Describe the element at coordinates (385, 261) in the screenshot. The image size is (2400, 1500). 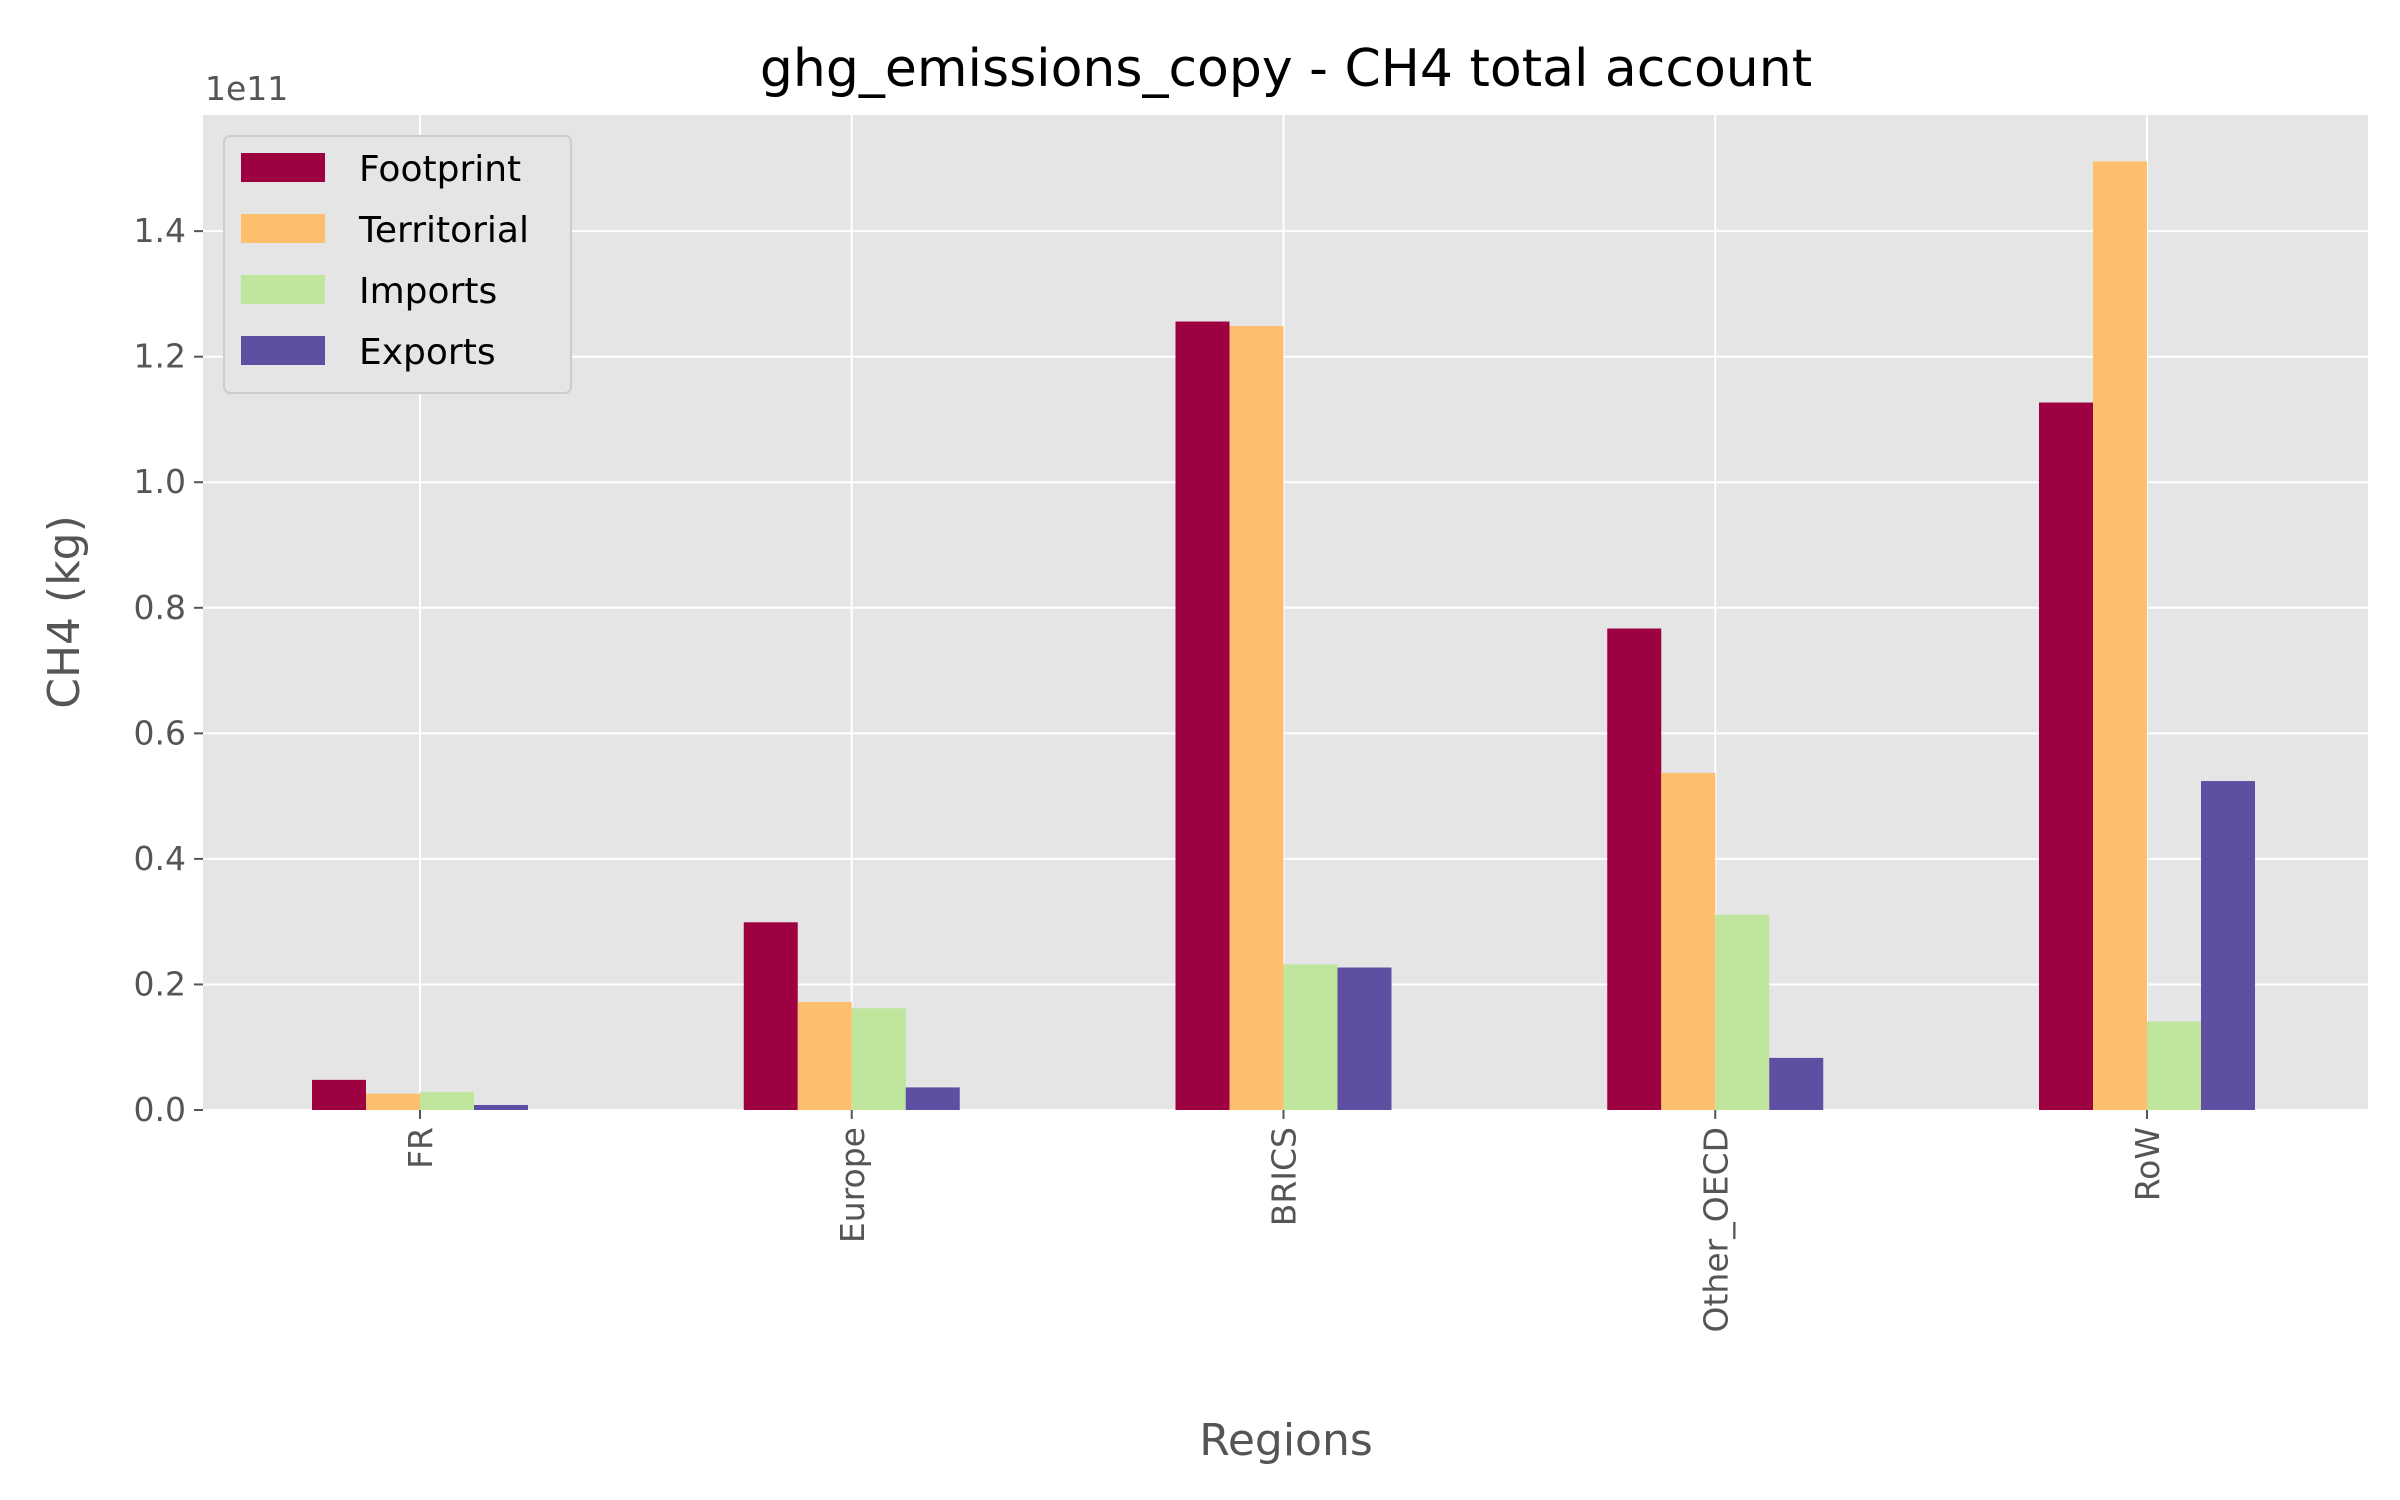
I see `legend-items: Footprint Territorial Imports Exports` at that location.